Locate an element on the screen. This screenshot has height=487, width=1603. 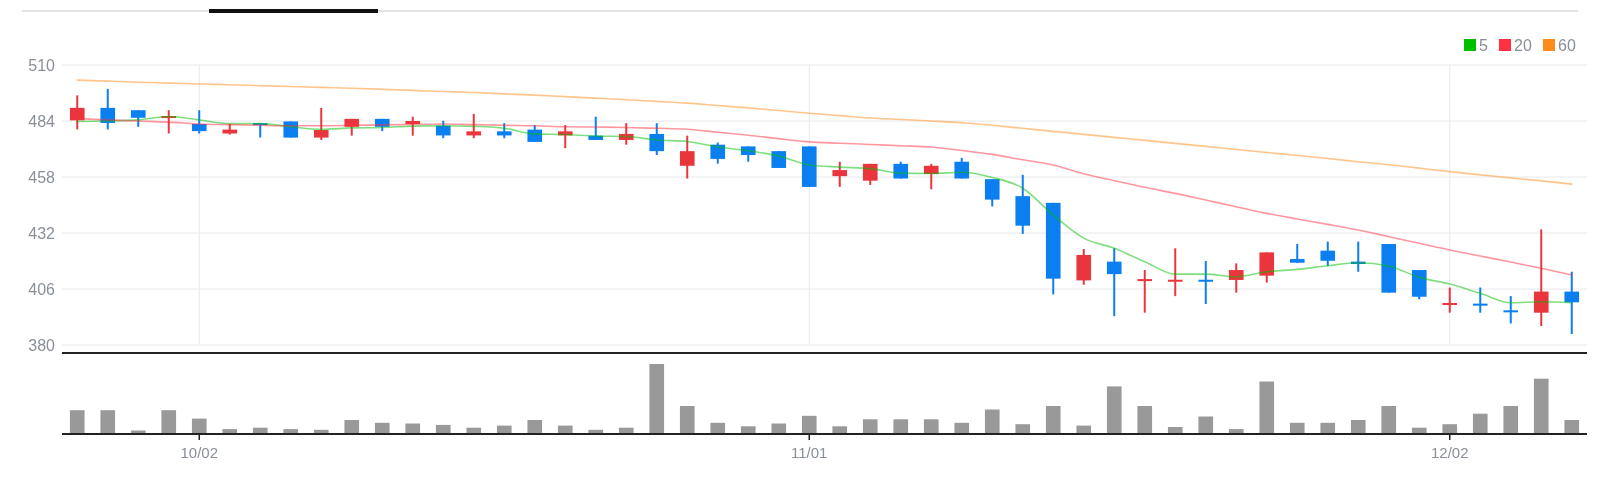
legend-label: 60 is located at coordinates (1567, 45).